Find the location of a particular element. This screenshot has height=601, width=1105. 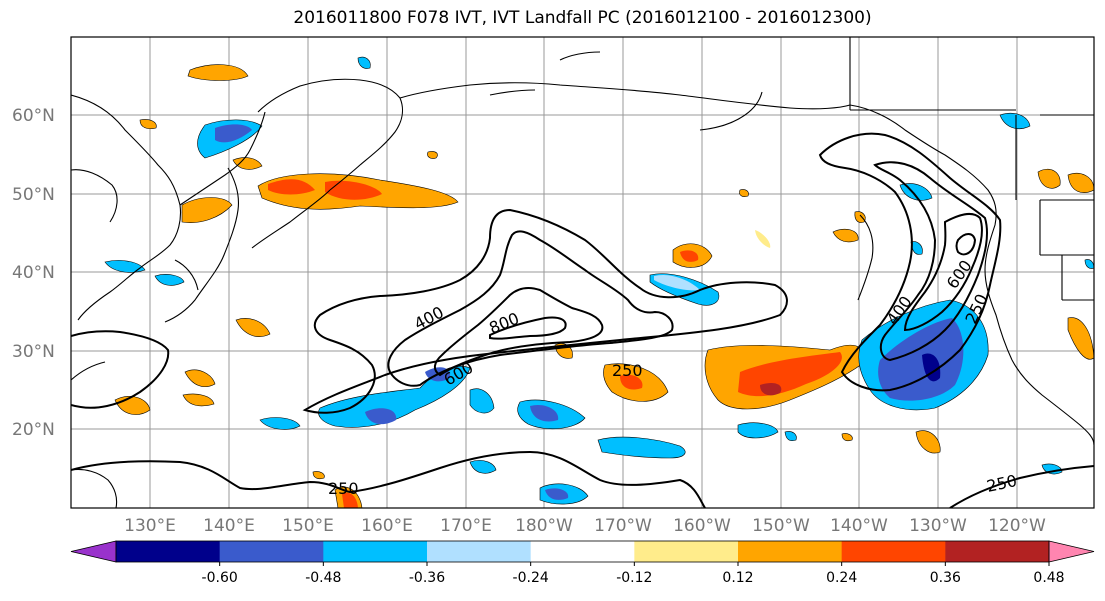

lat-label: 20°N is located at coordinates (33, 430).